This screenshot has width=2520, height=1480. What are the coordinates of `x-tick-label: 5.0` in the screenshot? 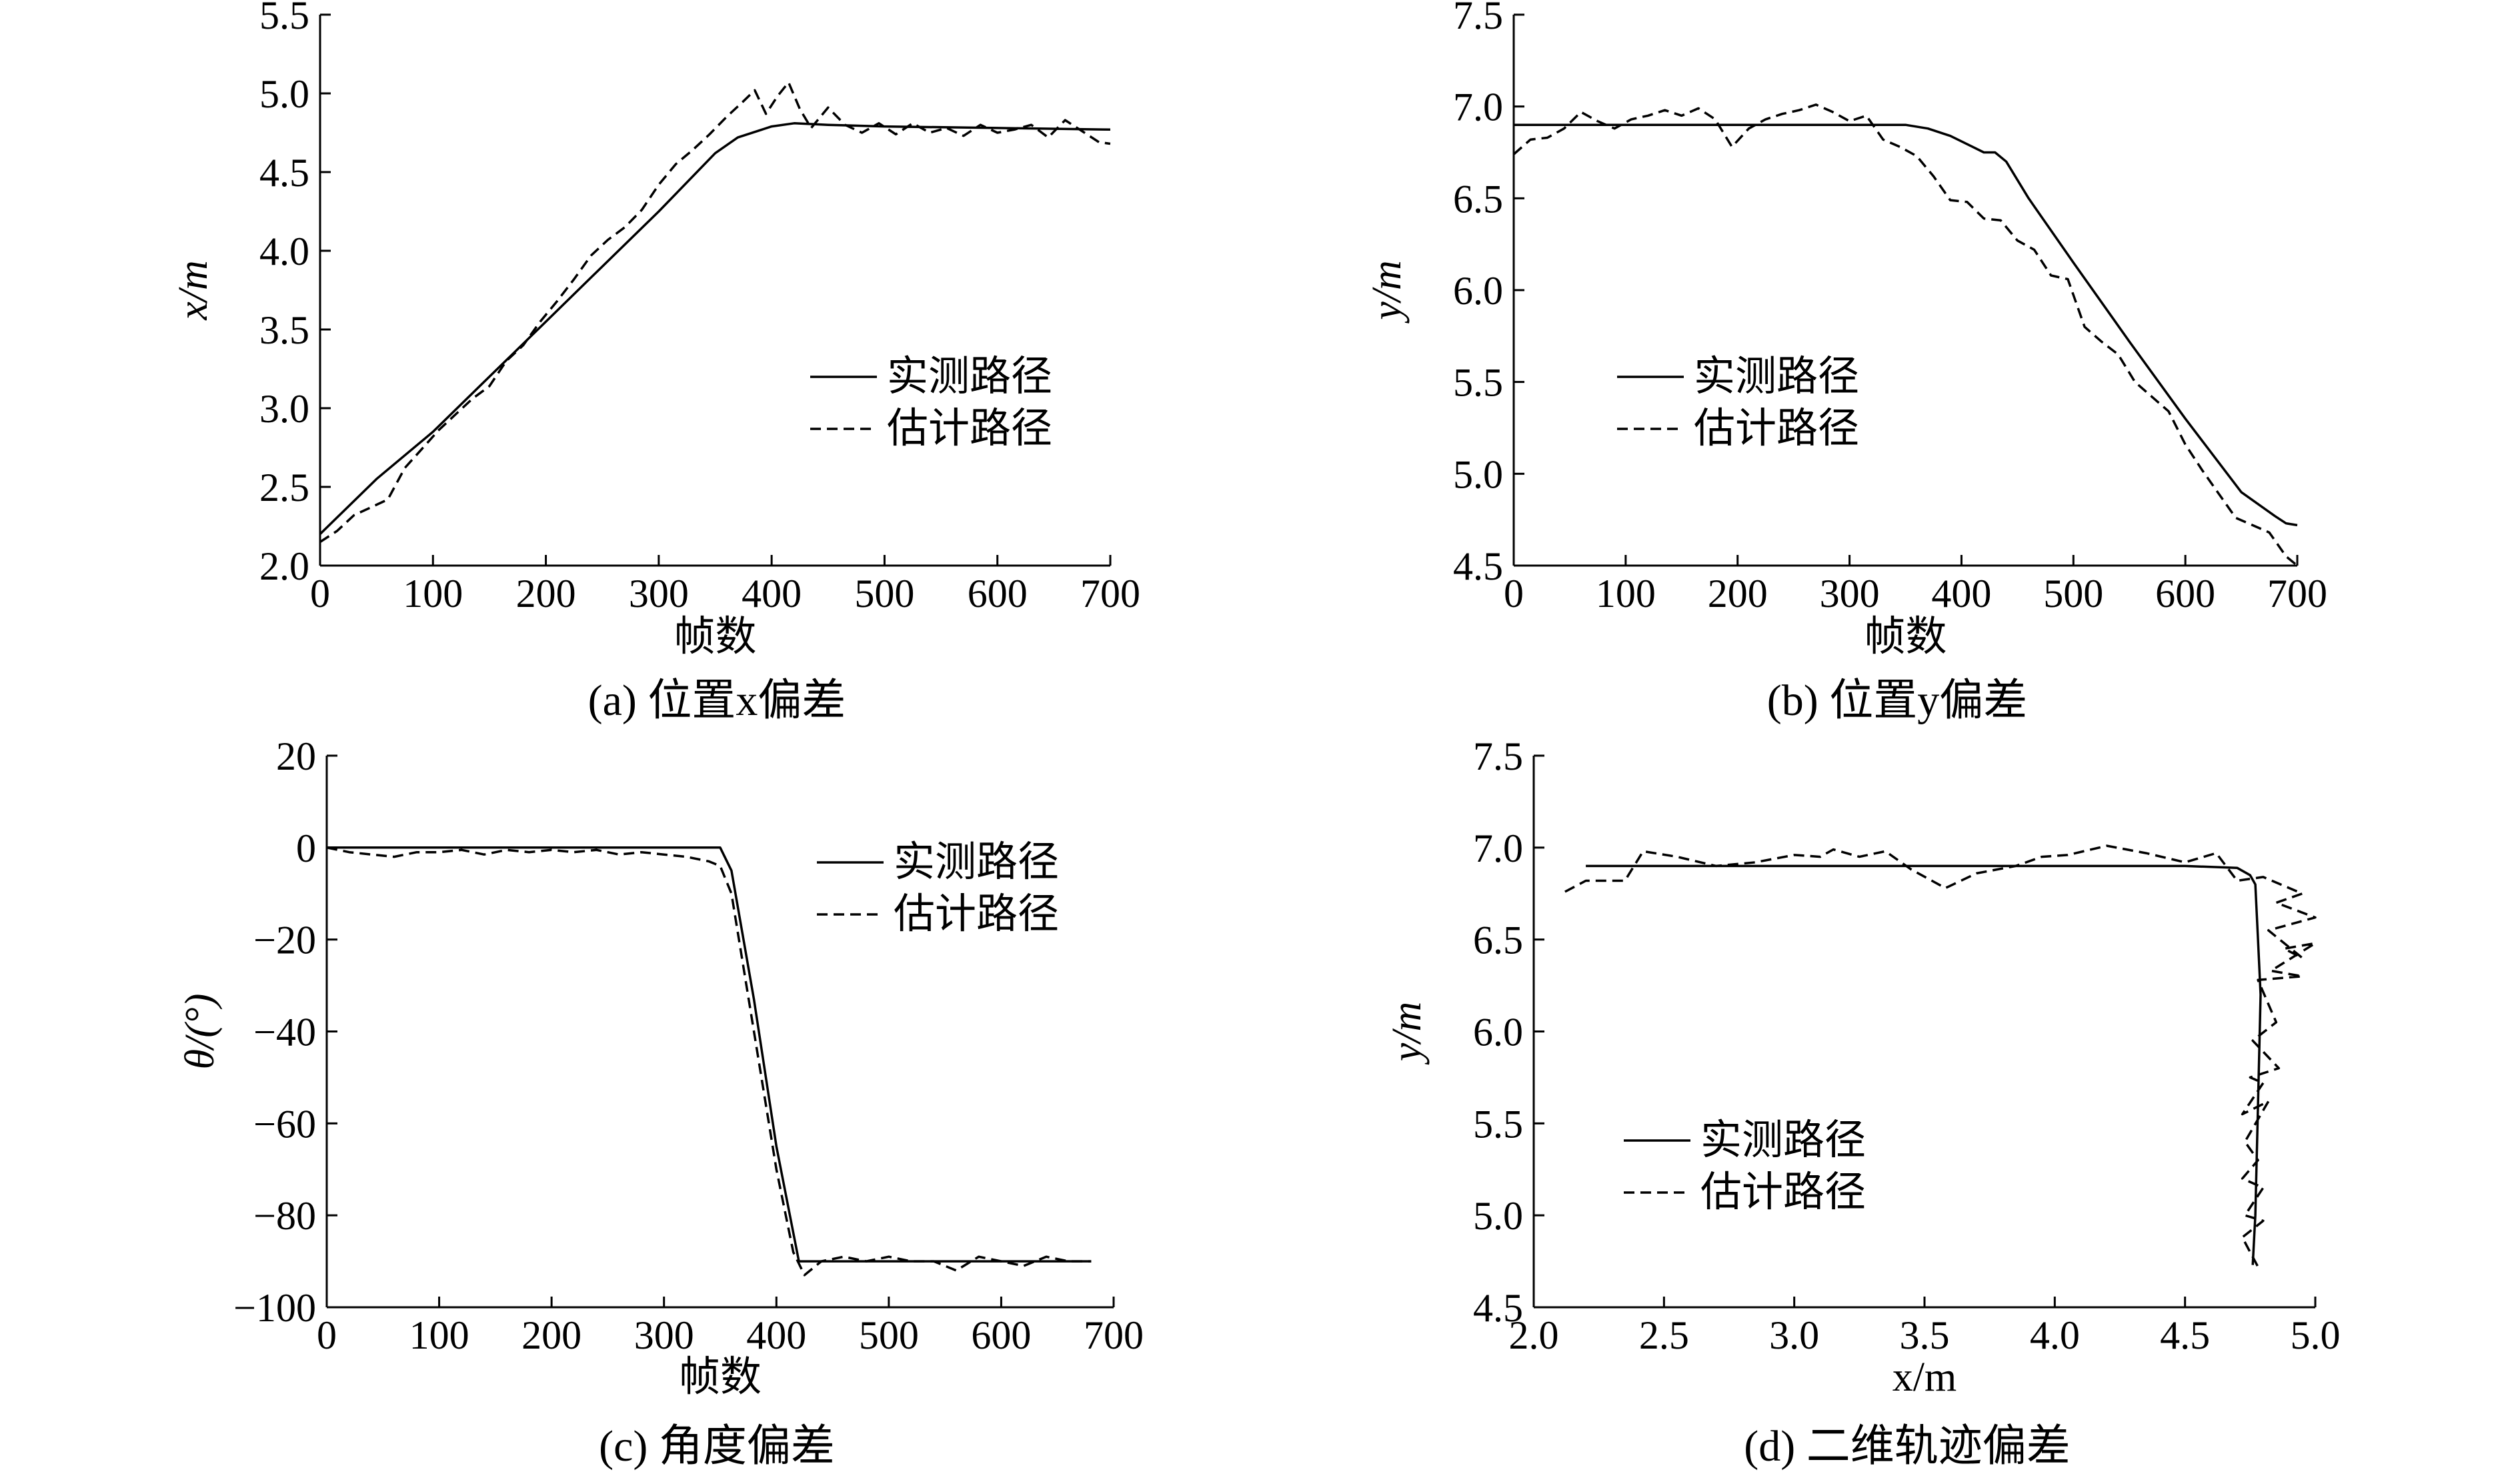 It's located at (2316, 1335).